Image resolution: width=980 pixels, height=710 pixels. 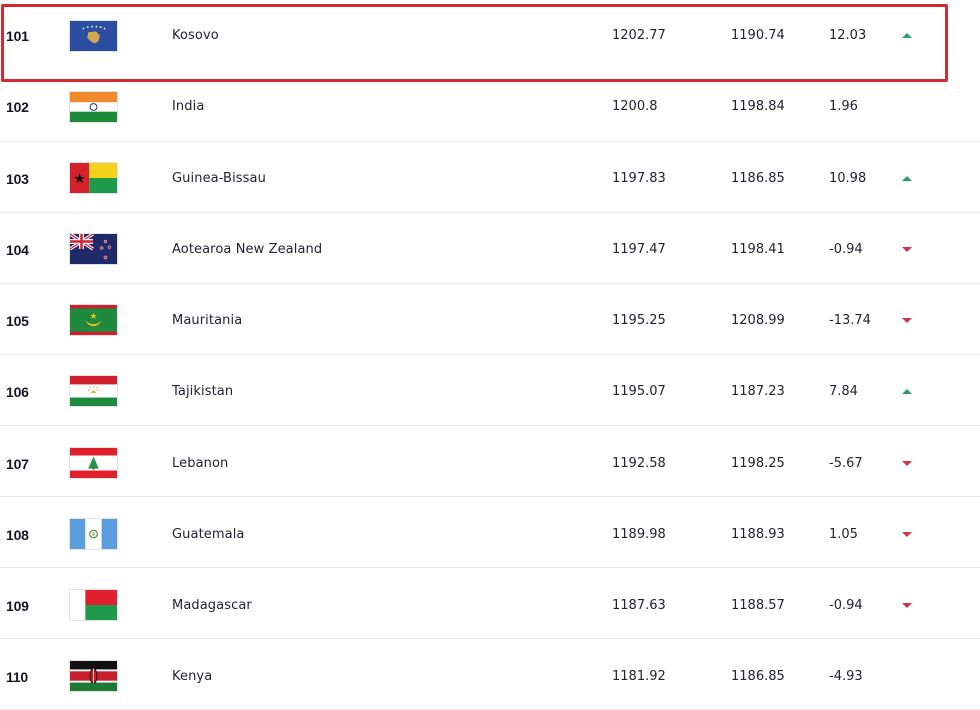 I want to click on total-points: 1189.98, so click(x=639, y=534).